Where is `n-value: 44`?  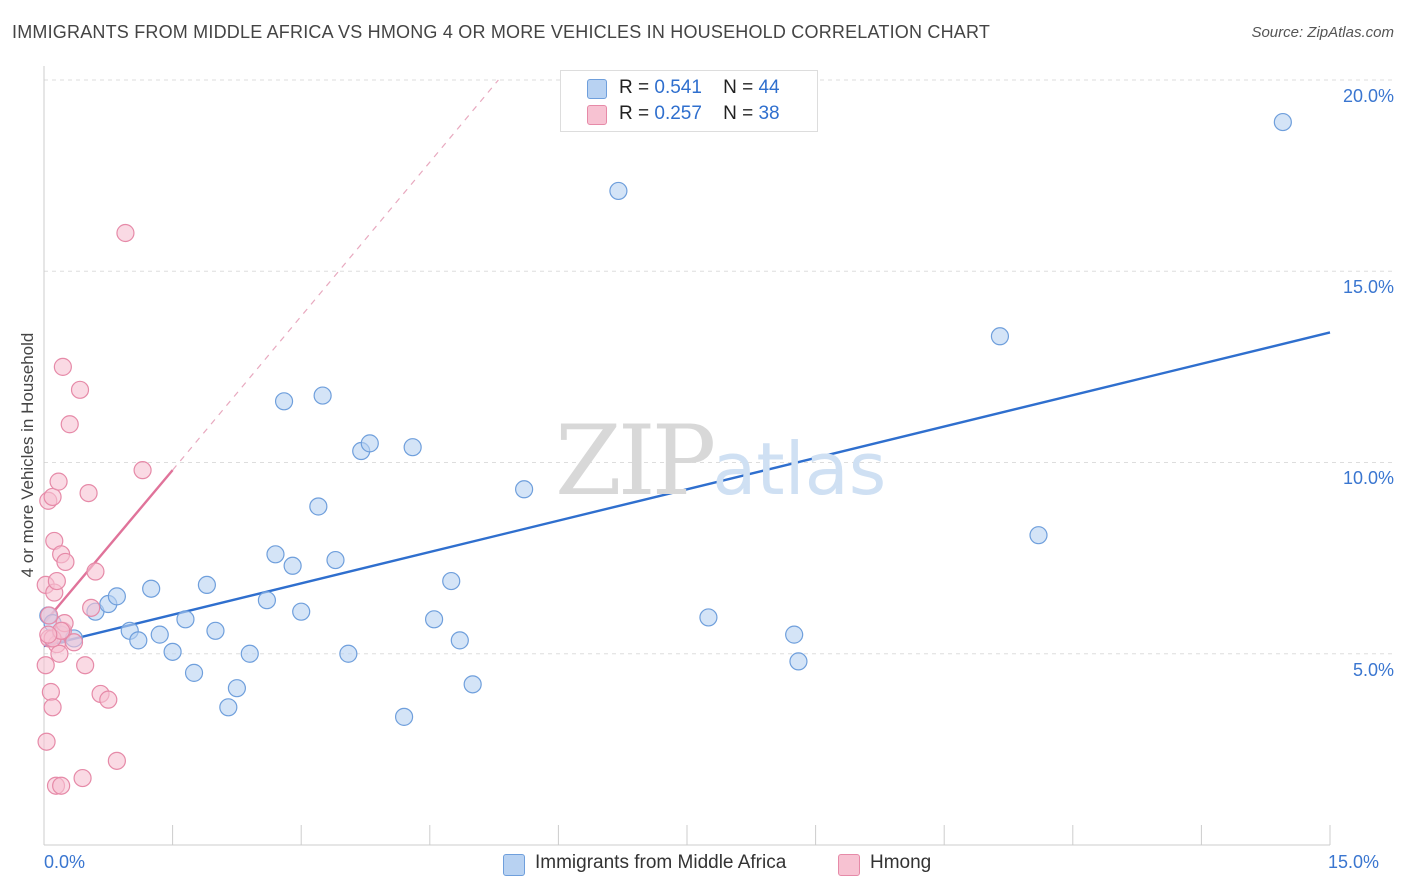 n-value: 44 is located at coordinates (769, 87).